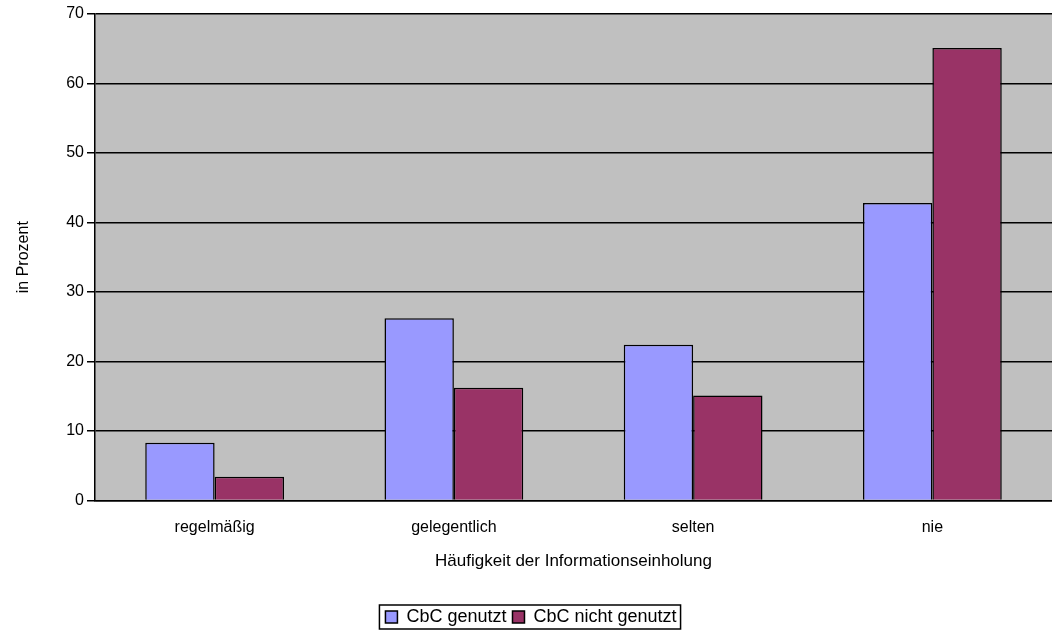 The height and width of the screenshot is (644, 1052). What do you see at coordinates (573, 561) in the screenshot?
I see `x-axis-title: Häufigkeit der Informationseinholung` at bounding box center [573, 561].